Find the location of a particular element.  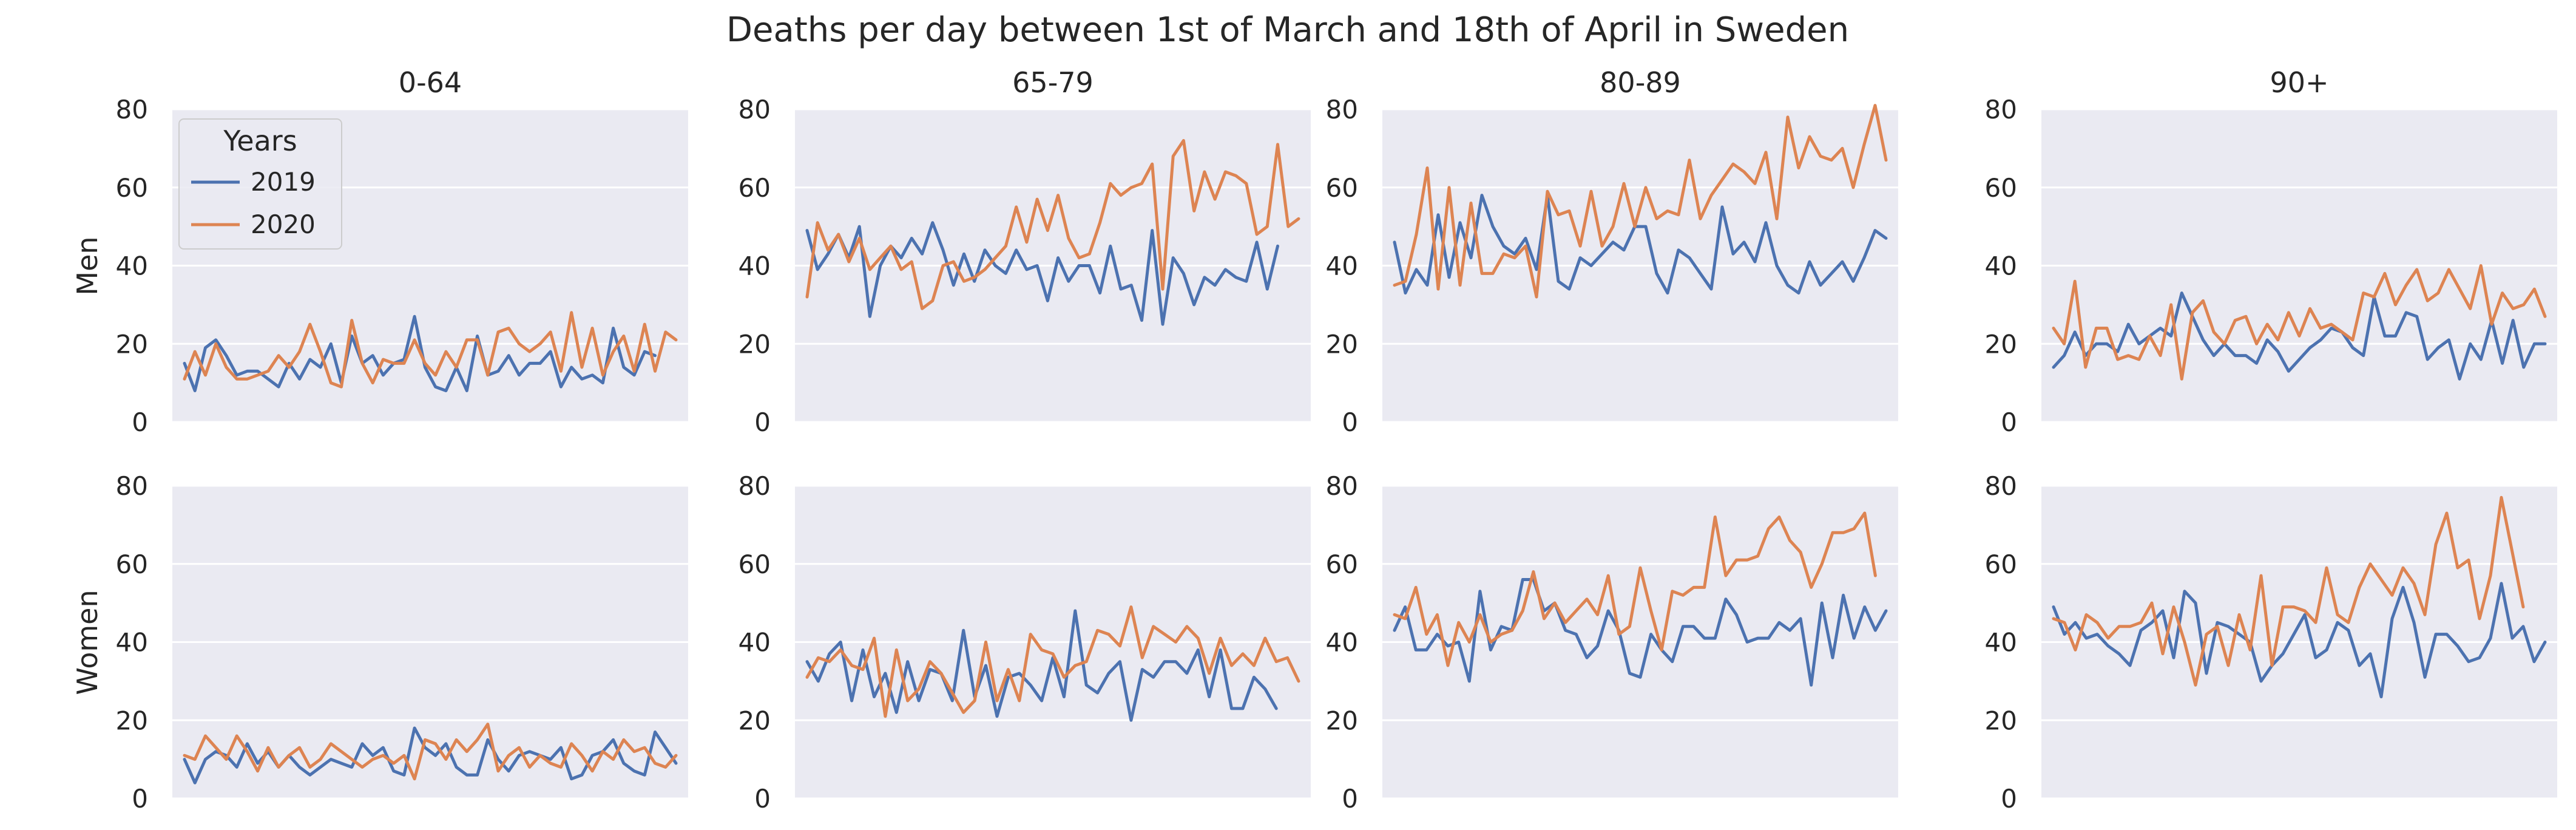

panel-men-90plus: 0 20 40 60 80 90+ is located at coordinates (2271, 251).